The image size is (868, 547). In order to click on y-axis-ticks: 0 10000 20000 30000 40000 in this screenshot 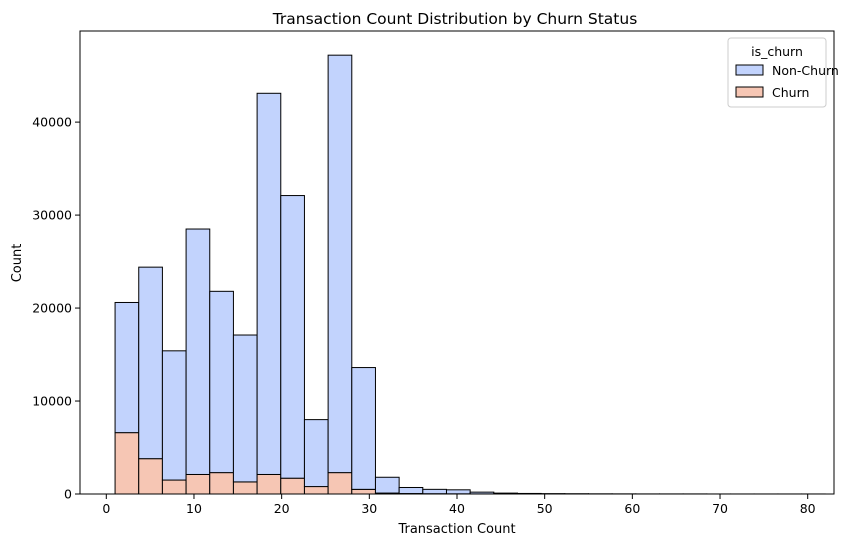, I will do `click(56, 308)`.